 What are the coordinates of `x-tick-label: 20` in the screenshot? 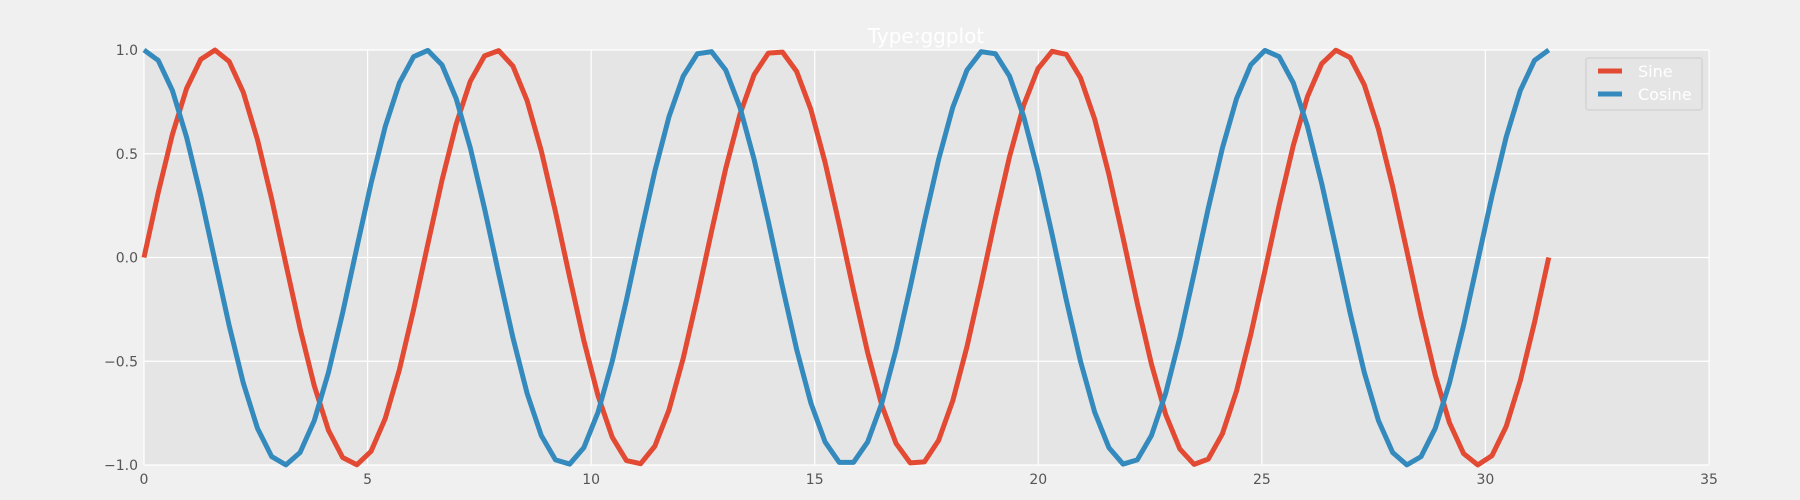 It's located at (1038, 480).